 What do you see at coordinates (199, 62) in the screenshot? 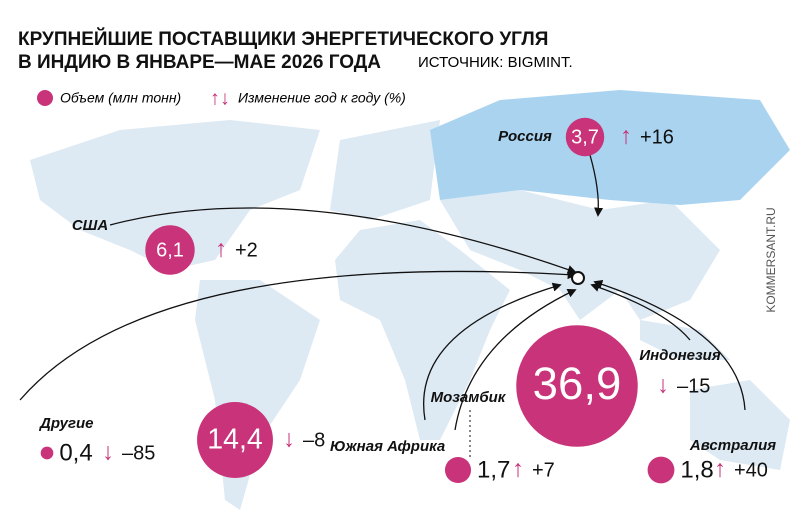
I see `title-line: В ИНДИЮ В ЯНВАРЕ—МАЕ 2026 ГОДА` at bounding box center [199, 62].